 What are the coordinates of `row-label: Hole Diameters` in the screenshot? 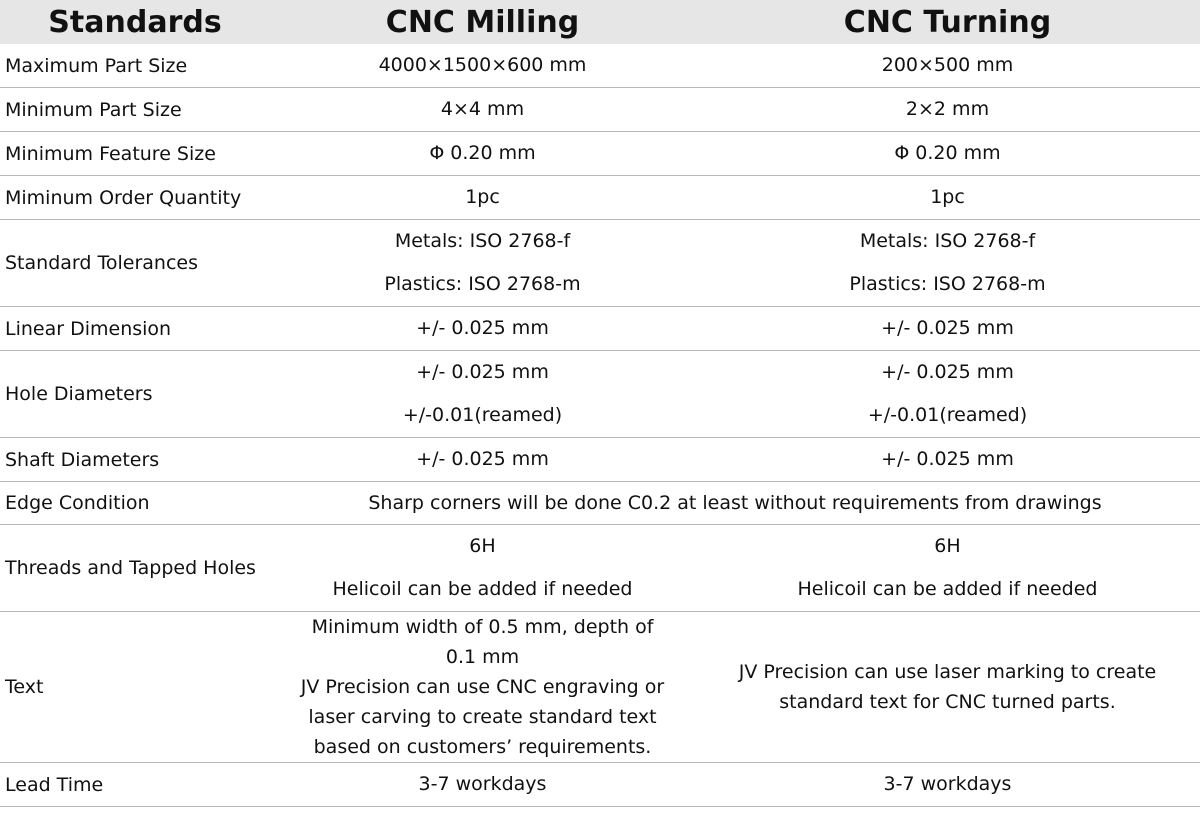 It's located at (135, 394).